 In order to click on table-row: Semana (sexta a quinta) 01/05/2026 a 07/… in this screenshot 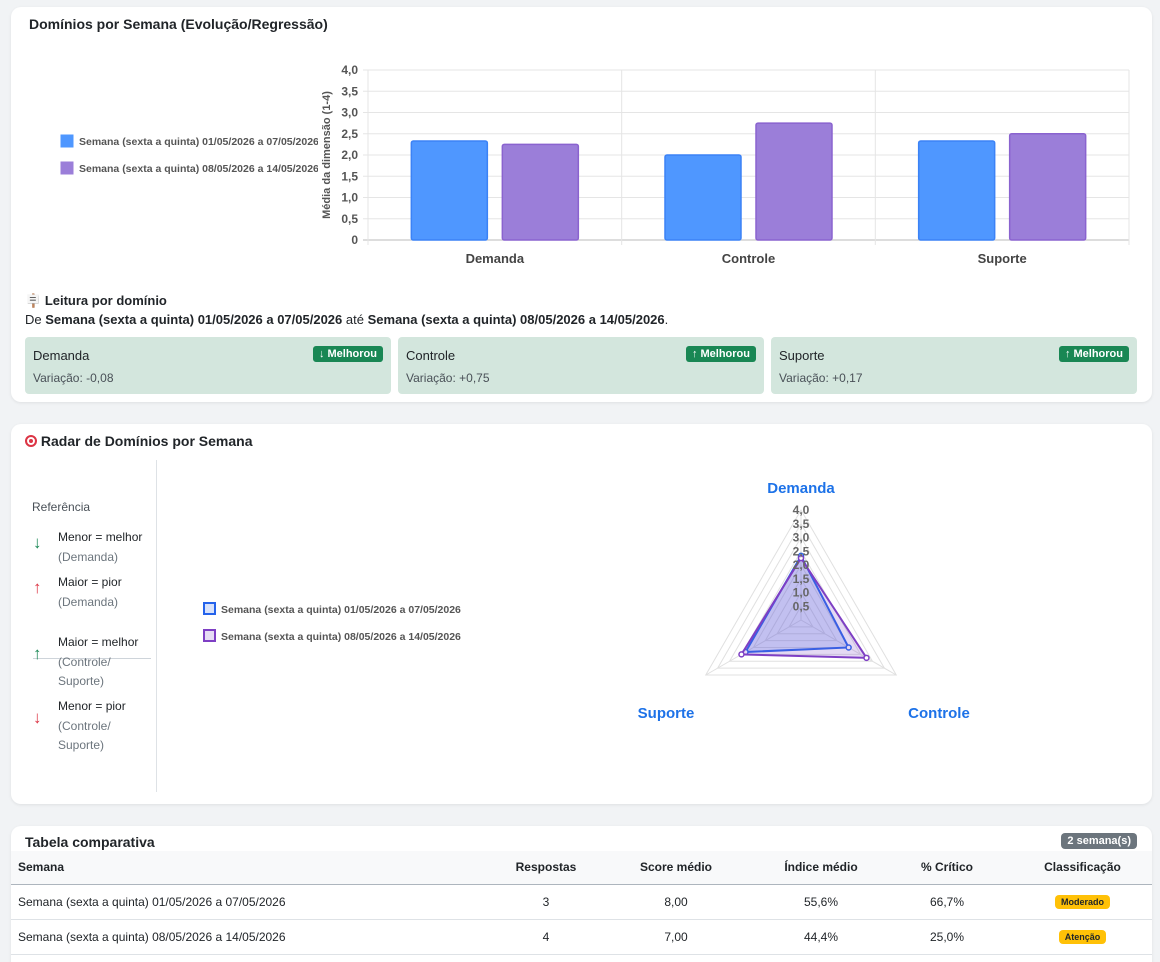, I will do `click(581, 902)`.